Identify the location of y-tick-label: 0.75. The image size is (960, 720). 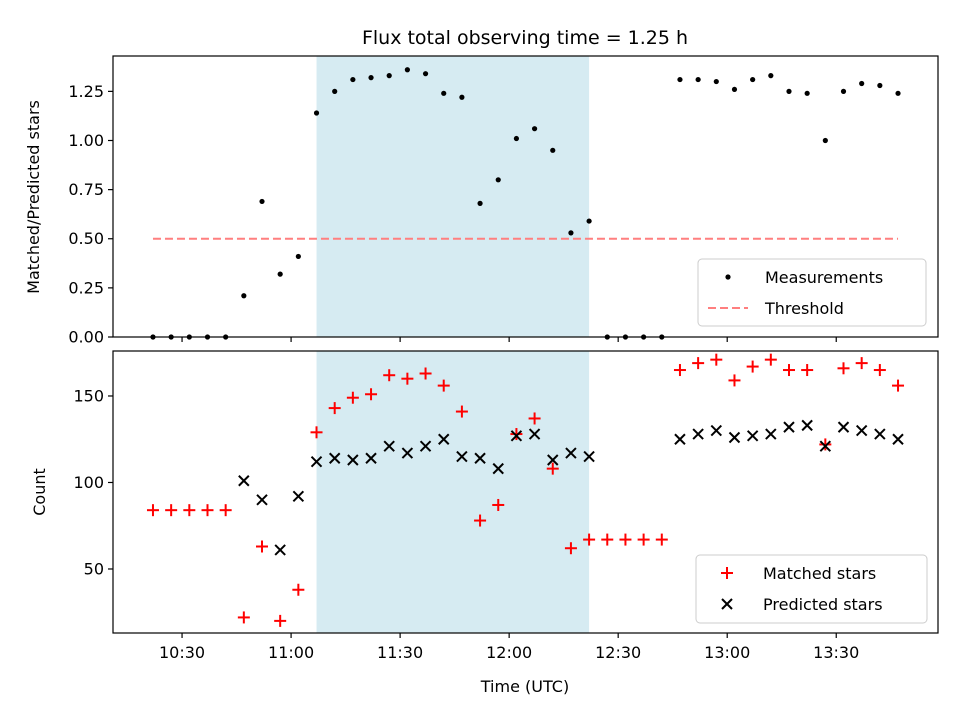
(86, 189).